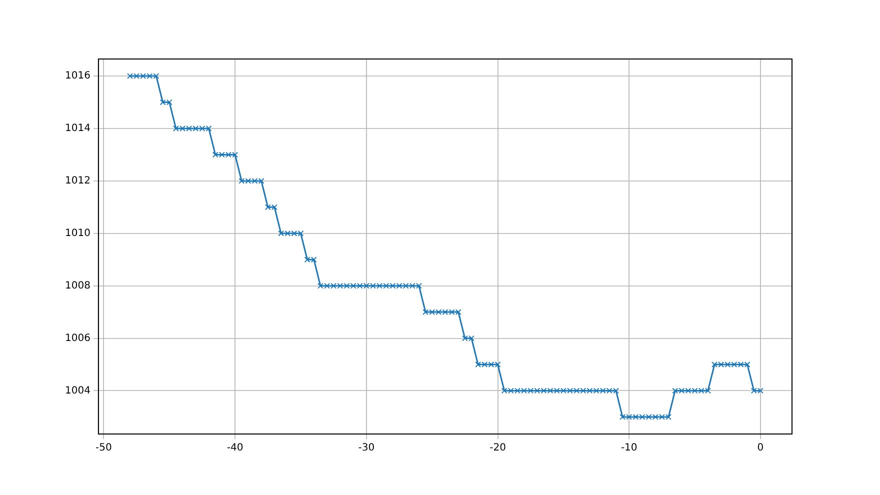 The height and width of the screenshot is (495, 880). What do you see at coordinates (629, 448) in the screenshot?
I see `x-tick-label: -10` at bounding box center [629, 448].